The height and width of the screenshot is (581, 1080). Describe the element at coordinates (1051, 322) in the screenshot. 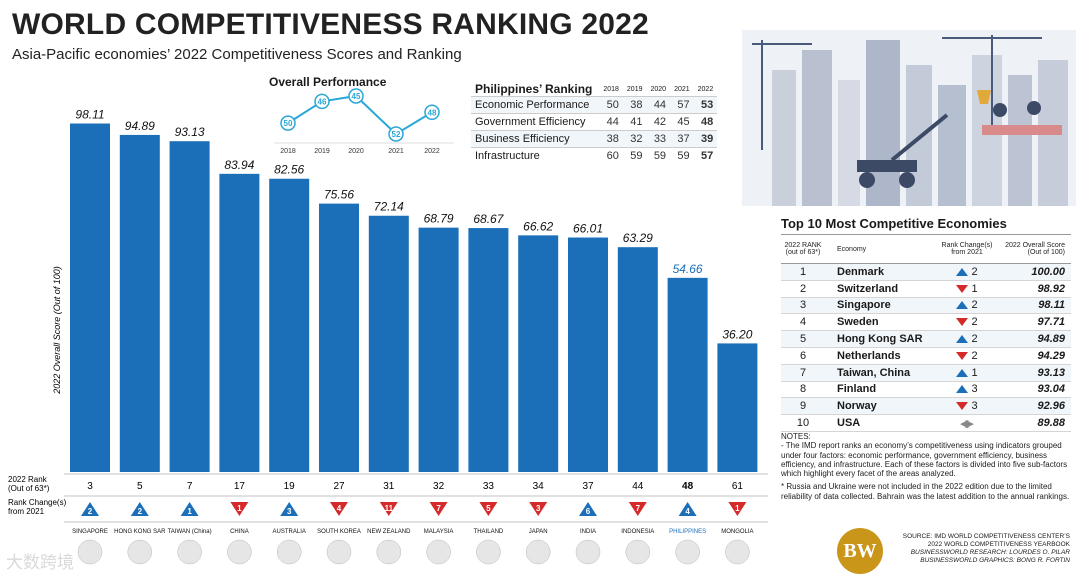

I see `top10-score: 97.71` at that location.